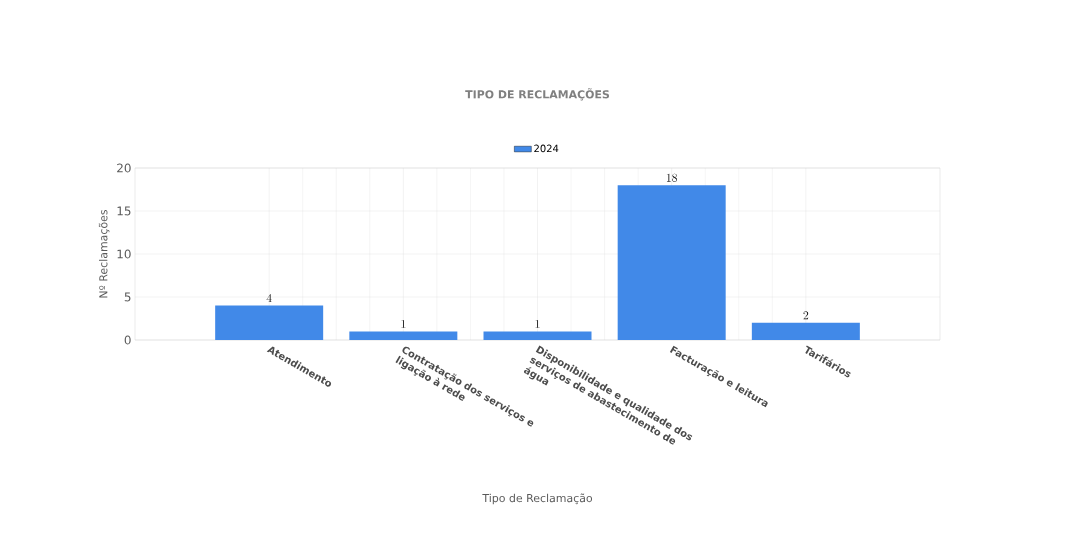  I want to click on y-tick-label: 0, so click(127, 340).